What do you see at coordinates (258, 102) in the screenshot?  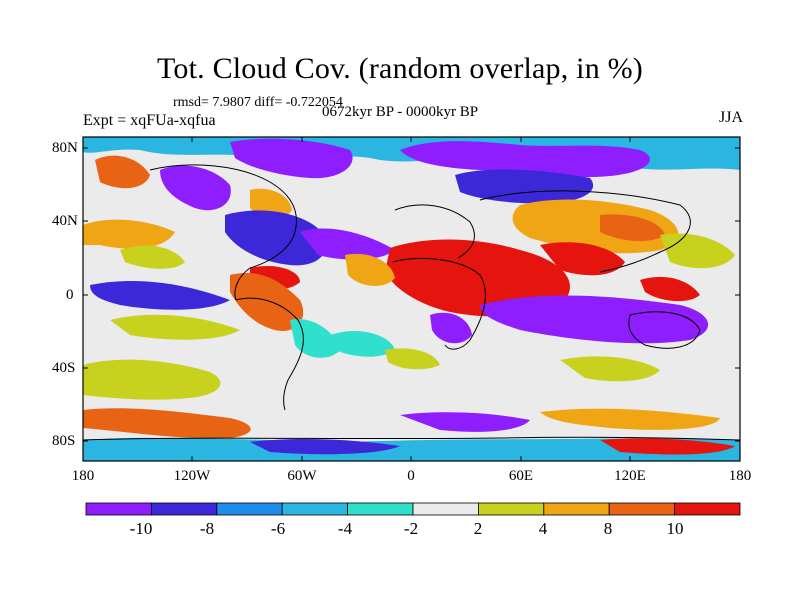 I see `stats-line: rmsd= 7.9807 diff= -0.722054` at bounding box center [258, 102].